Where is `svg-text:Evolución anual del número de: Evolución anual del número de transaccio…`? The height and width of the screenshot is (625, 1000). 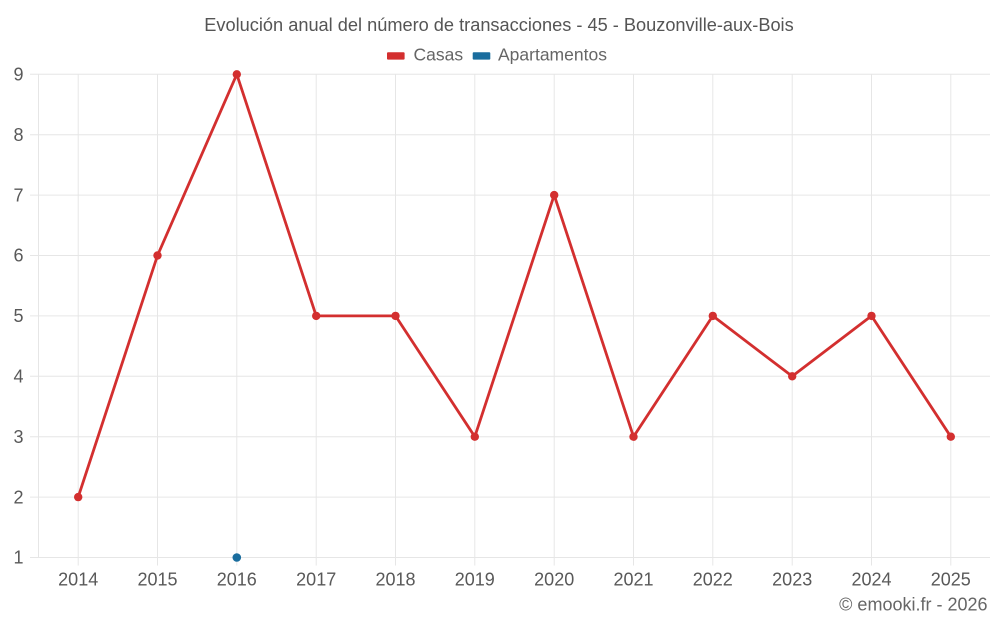 svg-text:Evolución anual del número de: Evolución anual del número de transaccio… is located at coordinates (498, 25).